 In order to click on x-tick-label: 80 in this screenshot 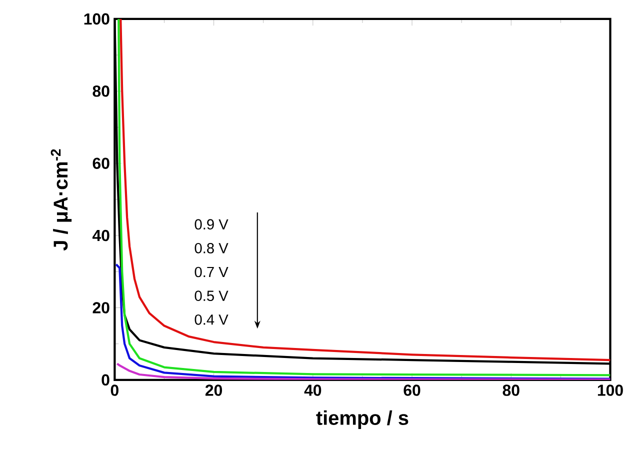, I will do `click(511, 390)`.